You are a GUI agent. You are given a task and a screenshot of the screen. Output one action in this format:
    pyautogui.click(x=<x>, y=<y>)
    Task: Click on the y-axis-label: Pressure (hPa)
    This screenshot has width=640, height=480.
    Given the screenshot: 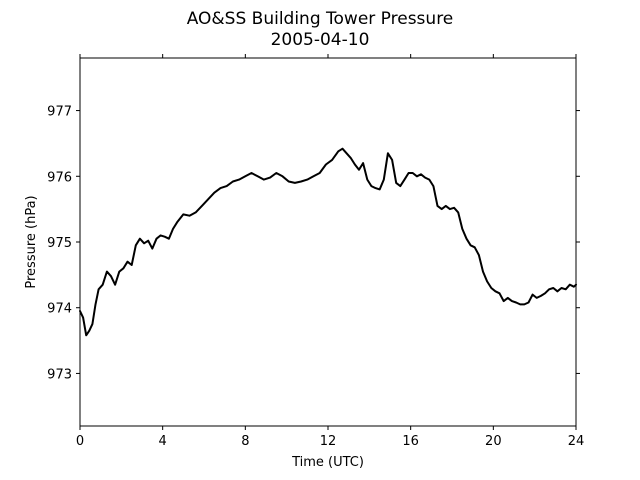 What is the action you would take?
    pyautogui.click(x=31, y=241)
    